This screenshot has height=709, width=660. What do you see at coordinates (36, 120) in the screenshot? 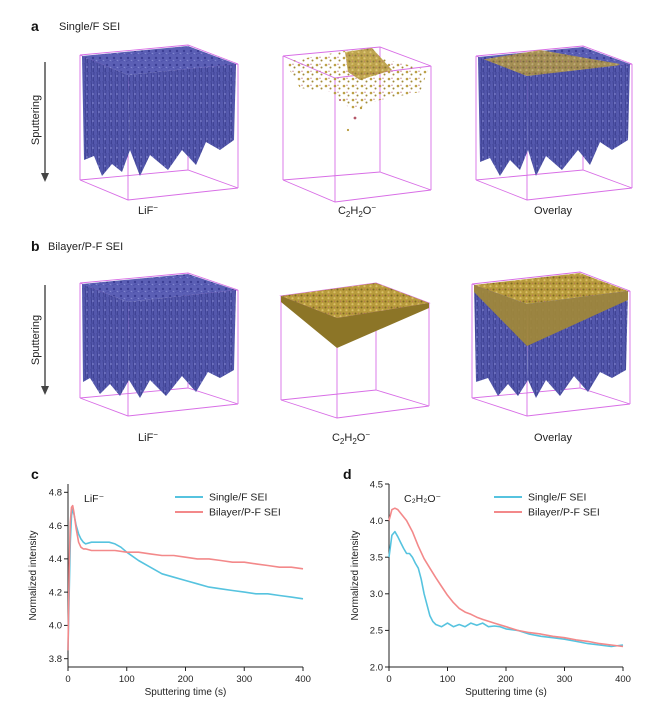
I see `sputtering-label-a: Sputtering` at bounding box center [36, 120].